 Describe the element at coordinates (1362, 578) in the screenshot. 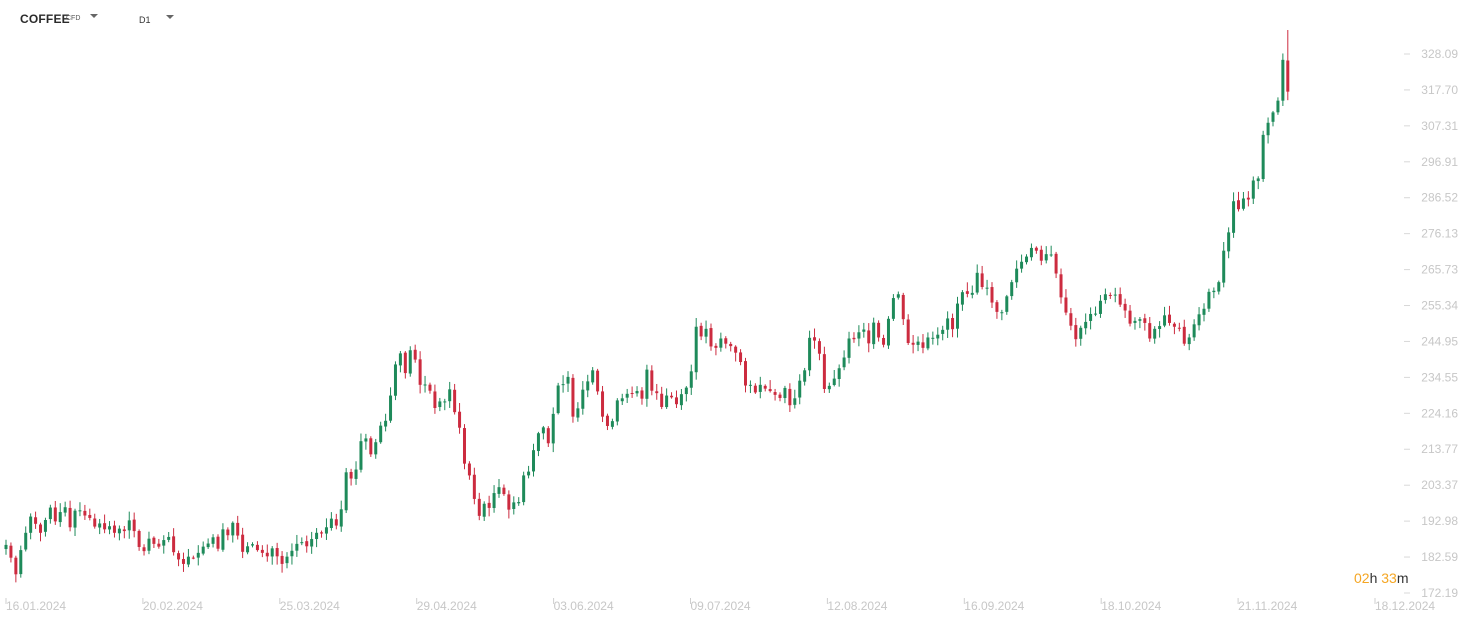

I see `countdown-hours: 02` at that location.